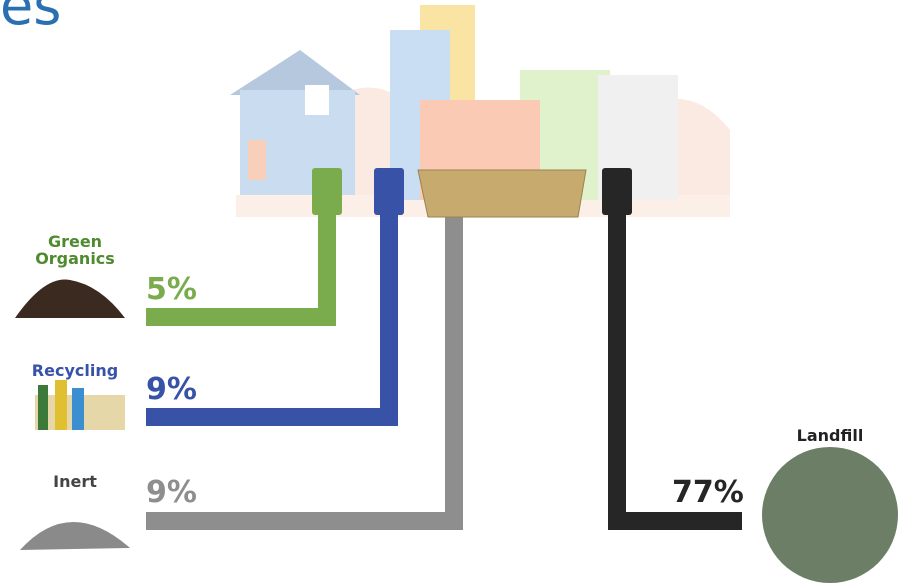  I want to click on green-bin, so click(327, 191).